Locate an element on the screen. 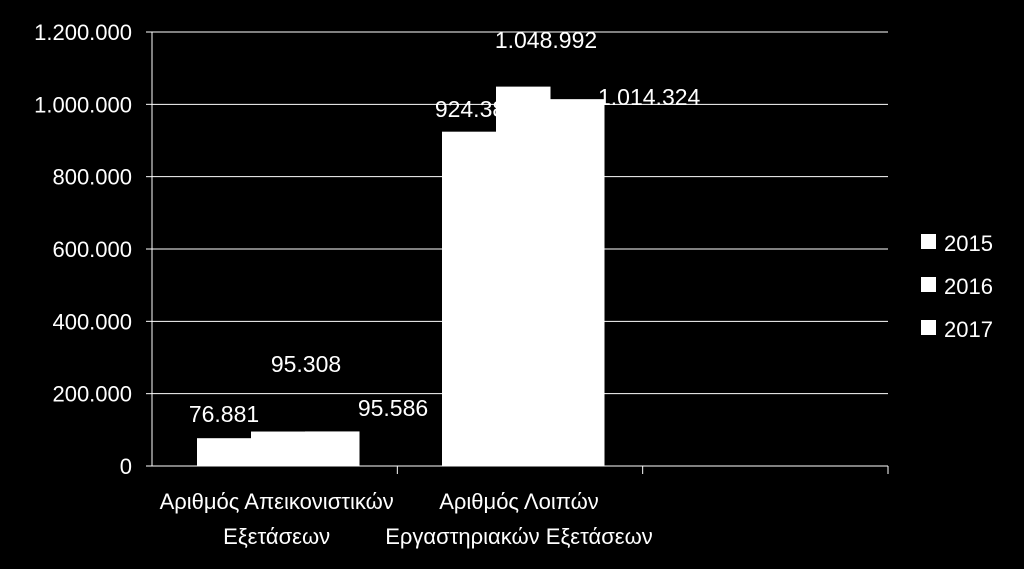  y-tick-label: 0 is located at coordinates (126, 466).